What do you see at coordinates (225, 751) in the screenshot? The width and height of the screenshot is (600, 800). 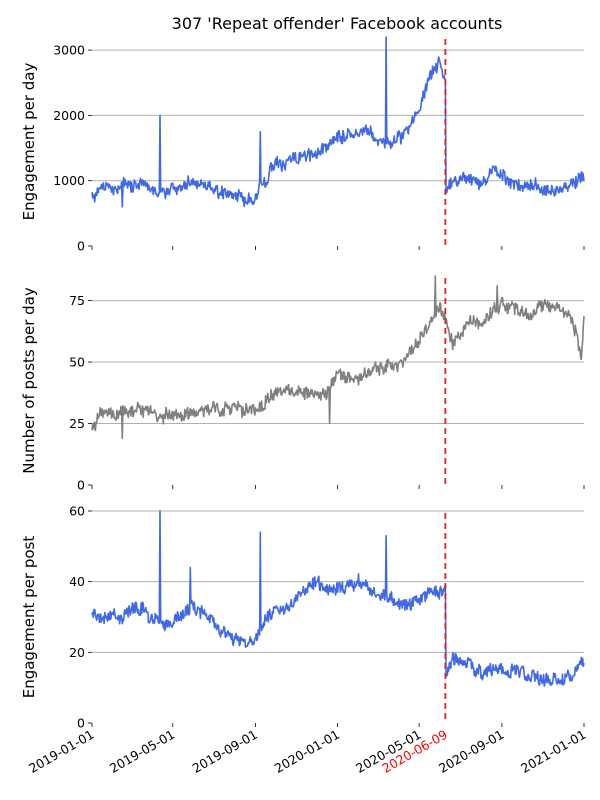 I see `x-tick-label: 2019-09-01` at bounding box center [225, 751].